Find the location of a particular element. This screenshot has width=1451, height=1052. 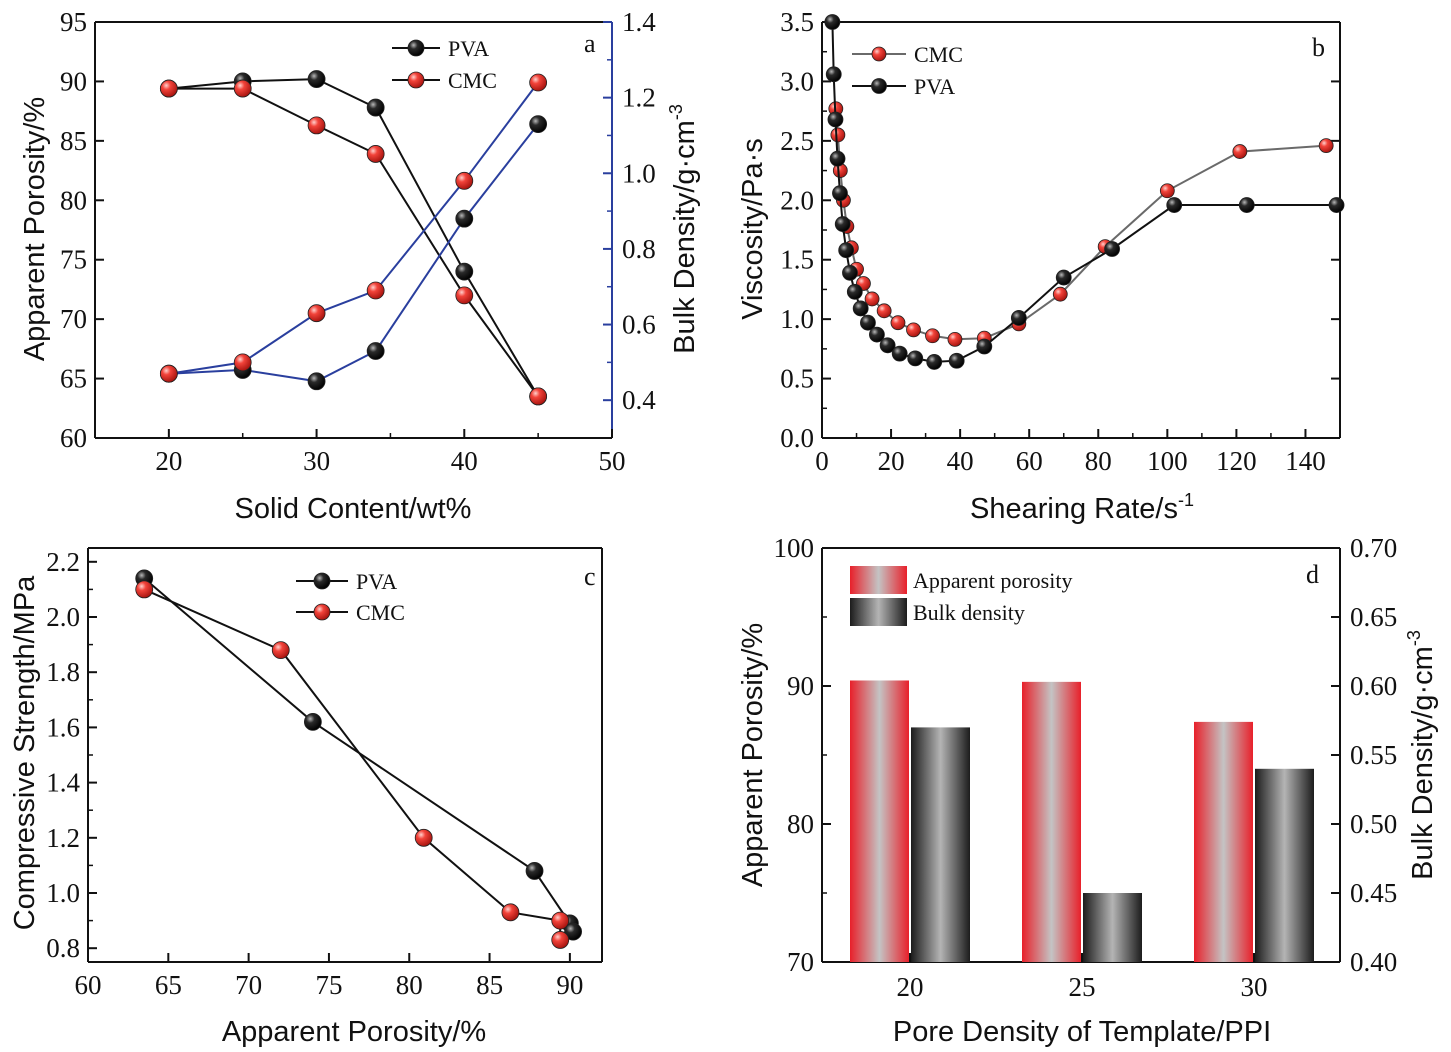

panel-b-xtick-label: 140 is located at coordinates (1305, 461).